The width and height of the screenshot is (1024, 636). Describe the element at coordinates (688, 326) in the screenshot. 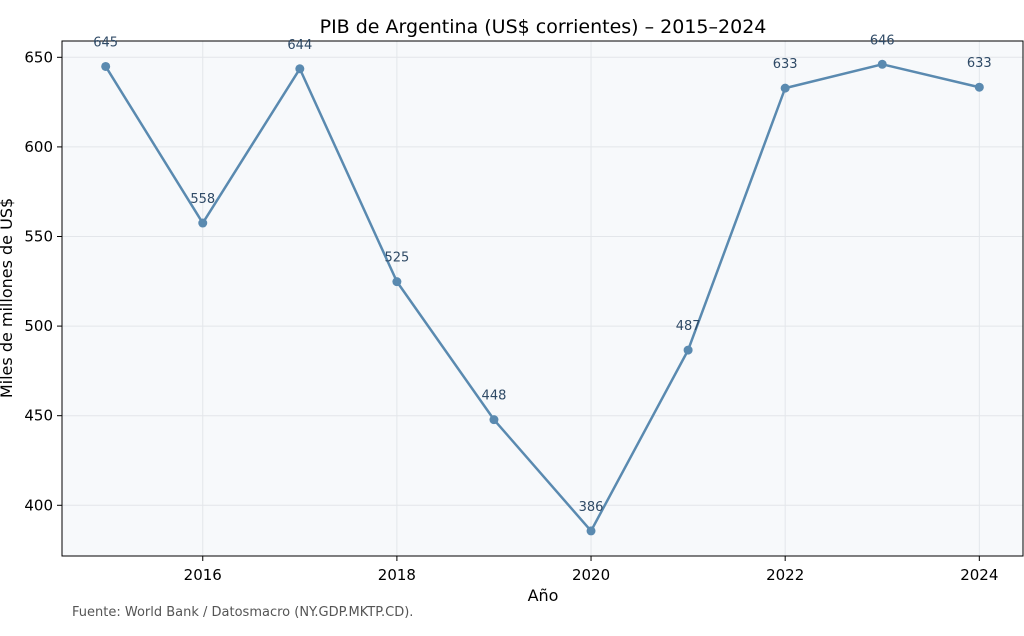

I see `data-label-2021: 487` at that location.